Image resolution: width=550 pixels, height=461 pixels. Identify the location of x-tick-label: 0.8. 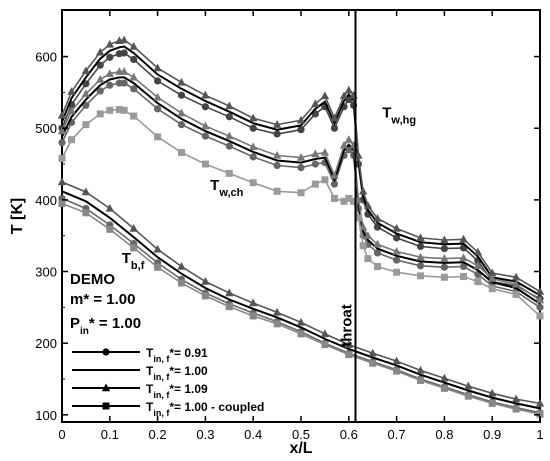
(444, 434).